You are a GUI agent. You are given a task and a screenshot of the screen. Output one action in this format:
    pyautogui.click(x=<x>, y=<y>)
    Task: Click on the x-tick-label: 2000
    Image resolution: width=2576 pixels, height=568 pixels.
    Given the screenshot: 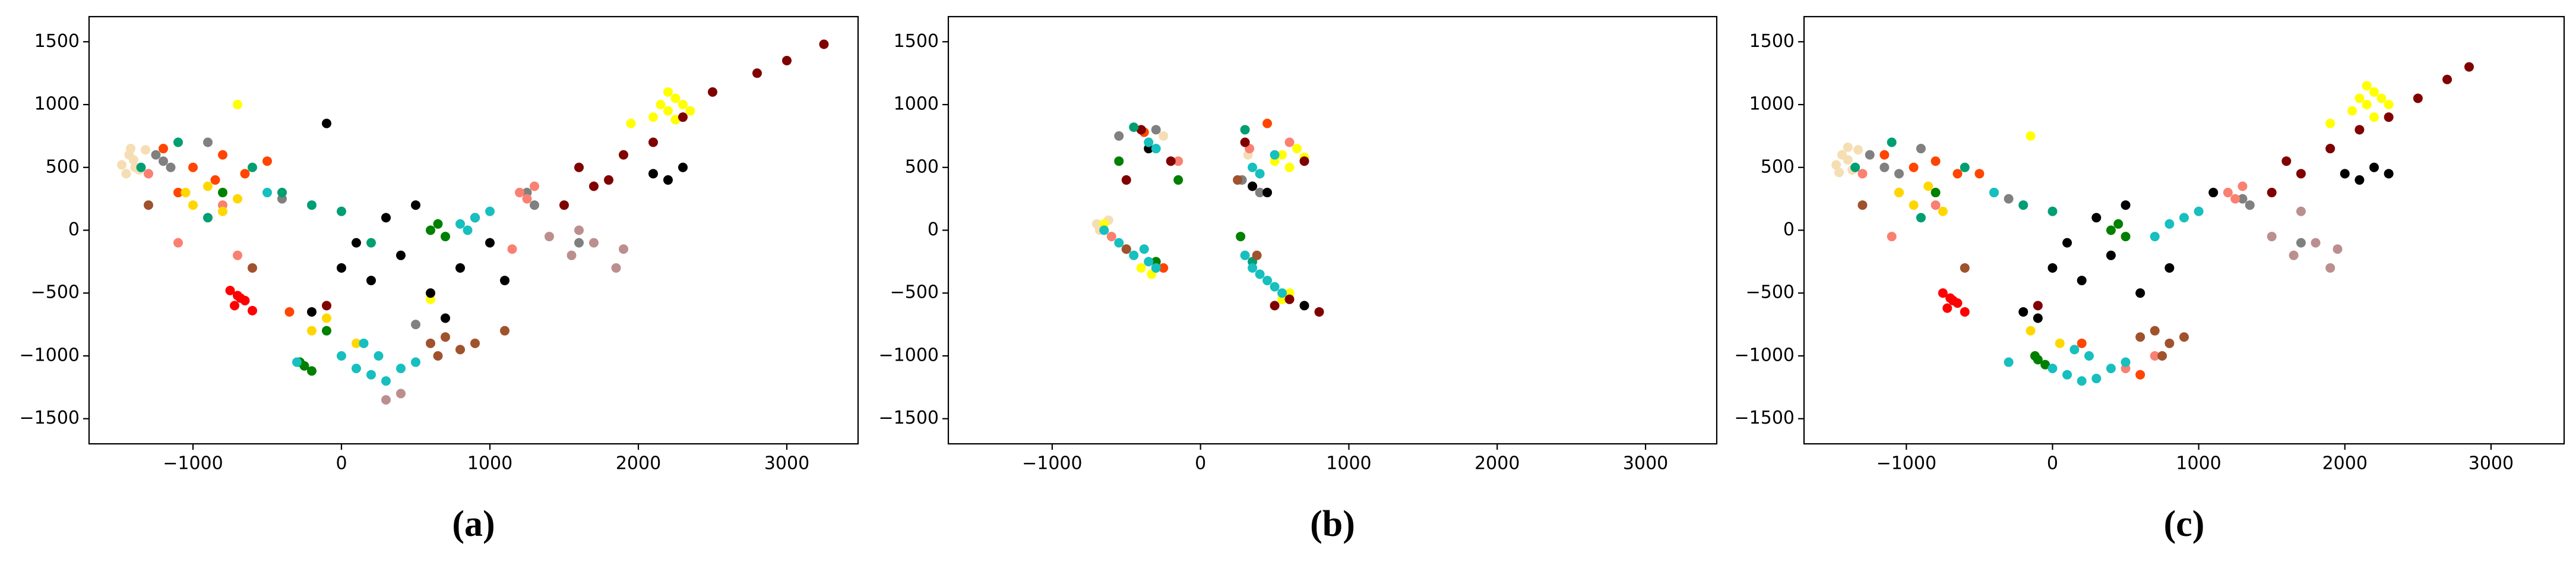 What is the action you would take?
    pyautogui.click(x=1497, y=463)
    